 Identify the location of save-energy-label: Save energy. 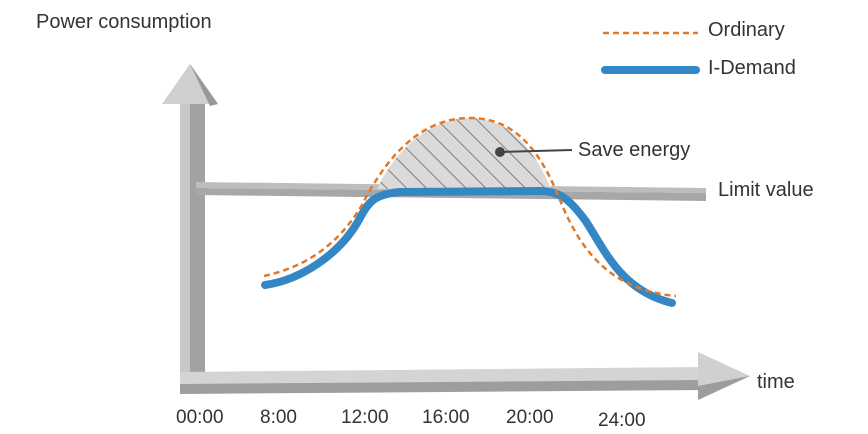
(634, 150).